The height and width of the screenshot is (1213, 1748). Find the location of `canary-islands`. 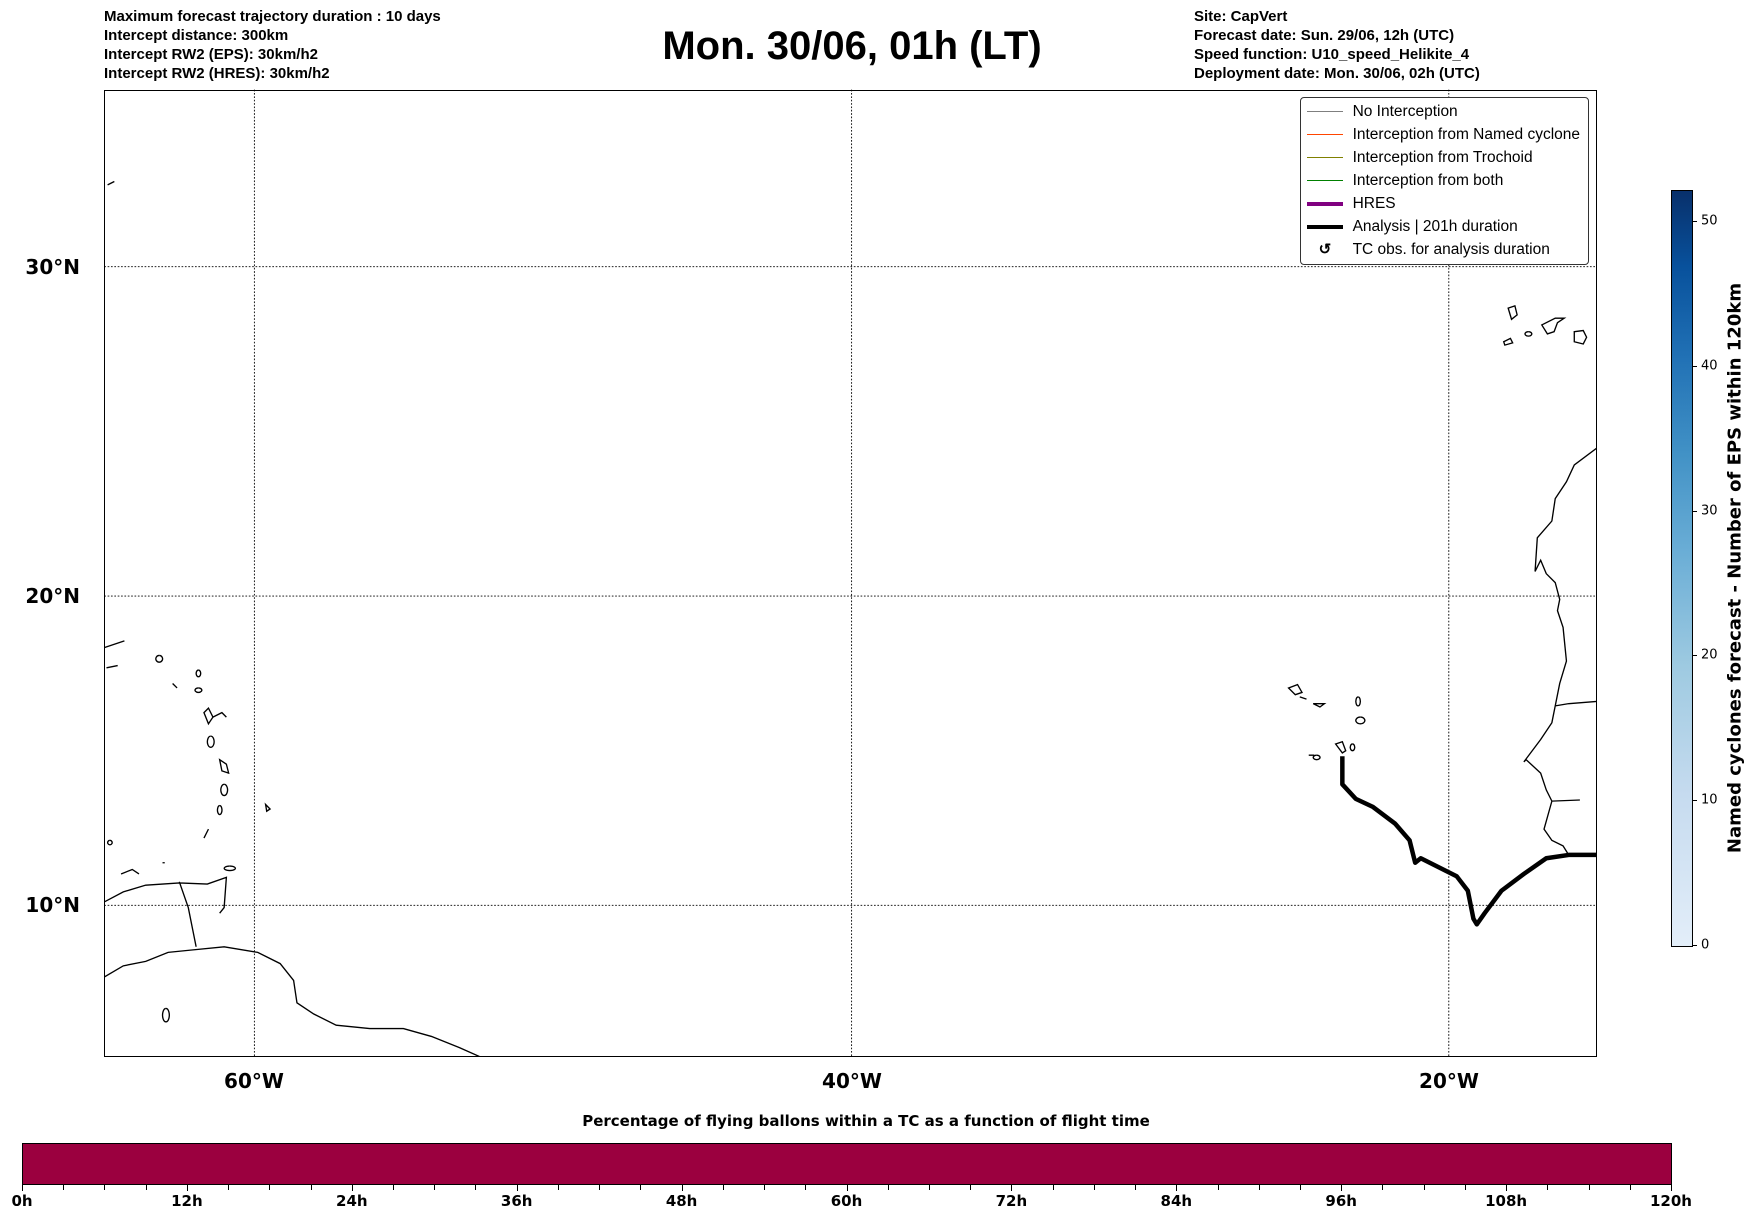

canary-islands is located at coordinates (1545, 325).